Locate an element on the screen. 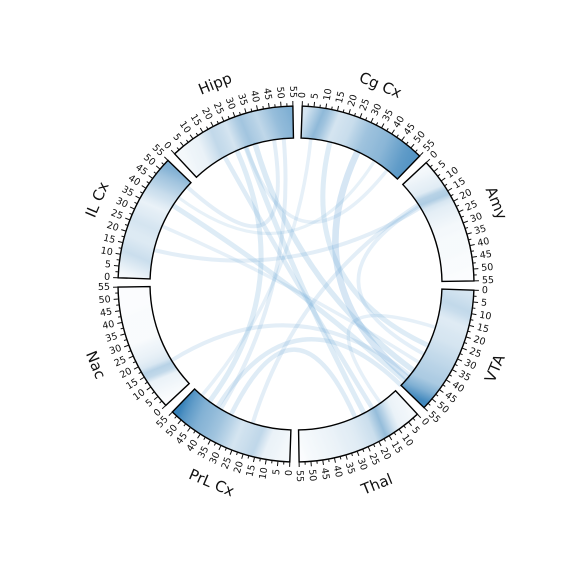 The height and width of the screenshot is (576, 576). ribbon-il-cx-vta is located at coordinates (289, 293).